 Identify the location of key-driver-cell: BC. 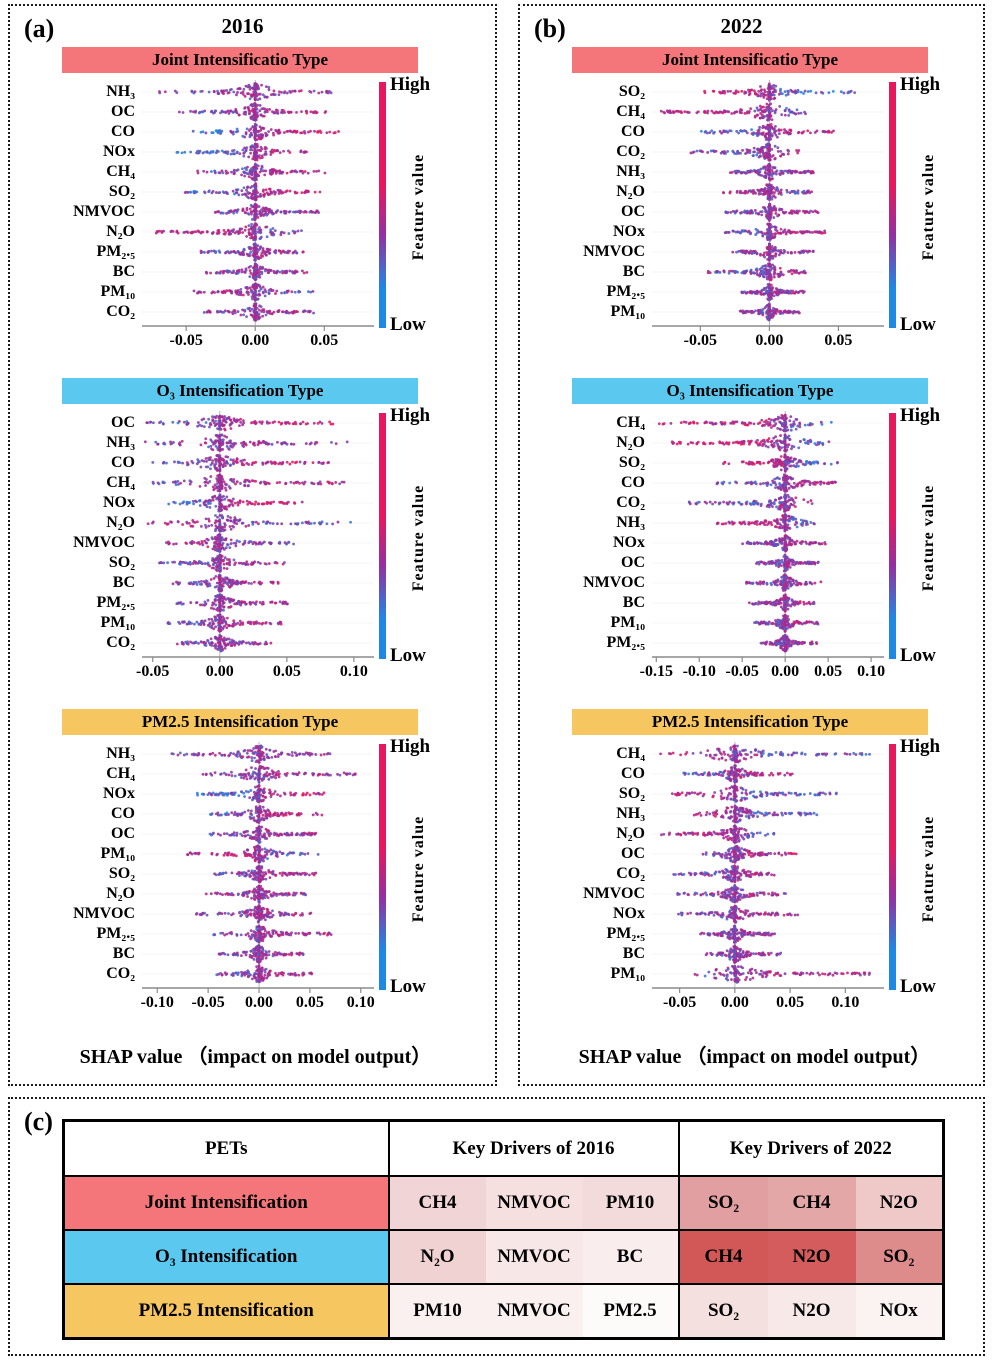
(630, 1257).